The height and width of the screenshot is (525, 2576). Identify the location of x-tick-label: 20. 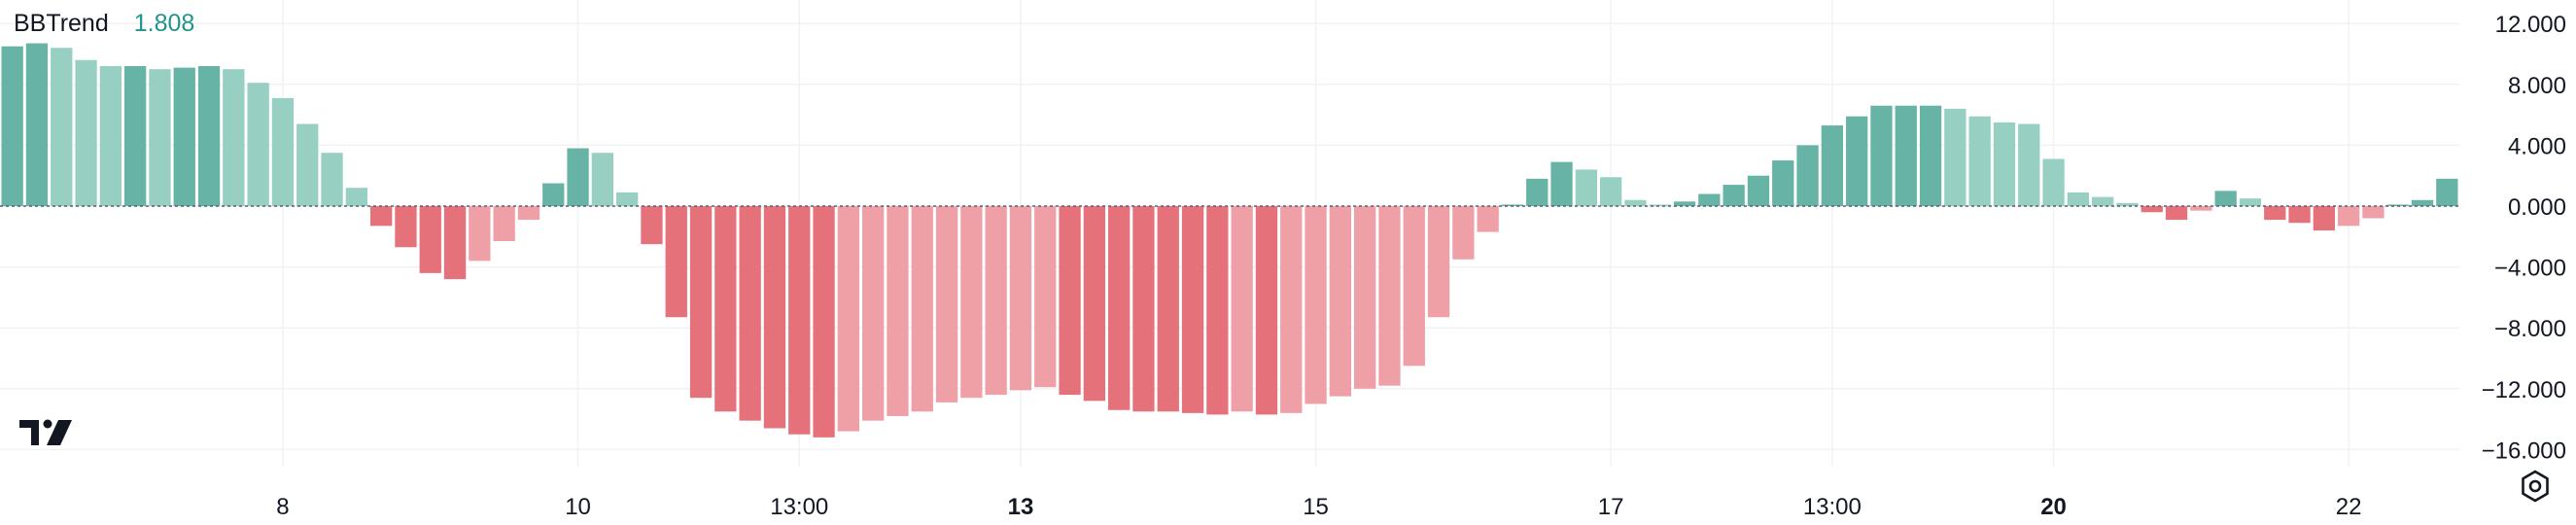
(2053, 507).